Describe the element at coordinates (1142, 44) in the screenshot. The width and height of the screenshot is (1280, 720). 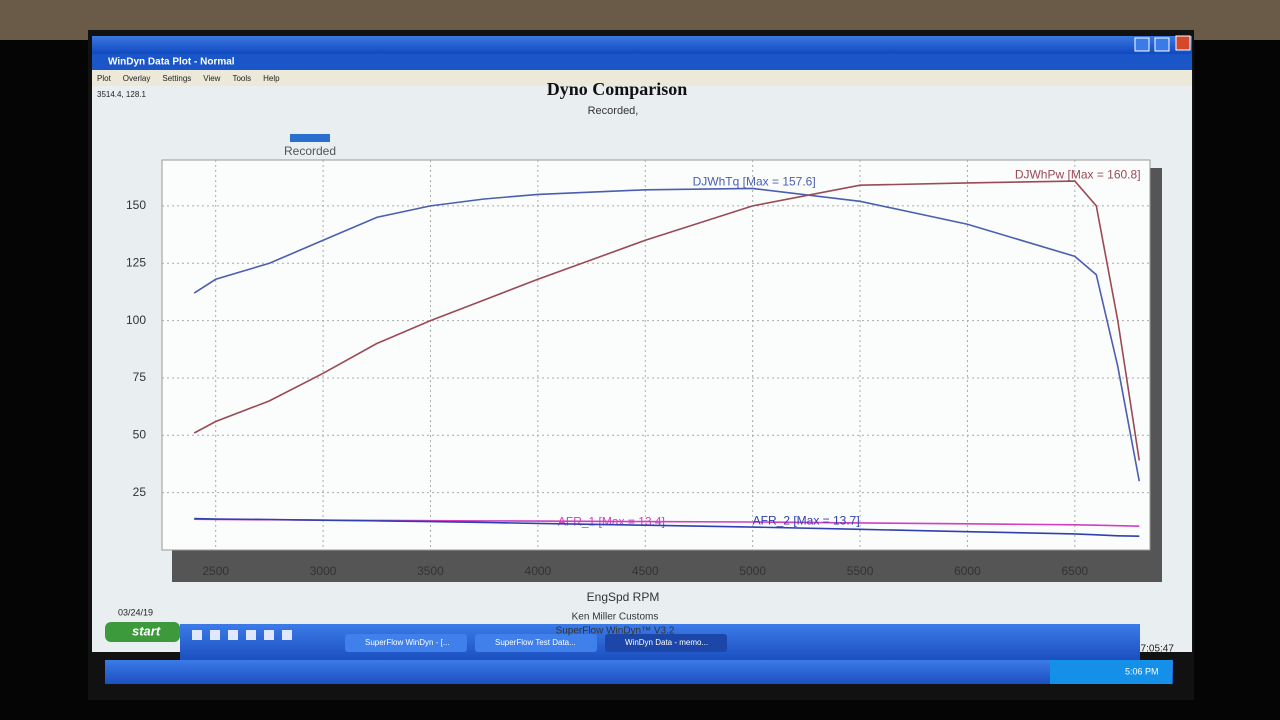
I see `minimize-button` at that location.